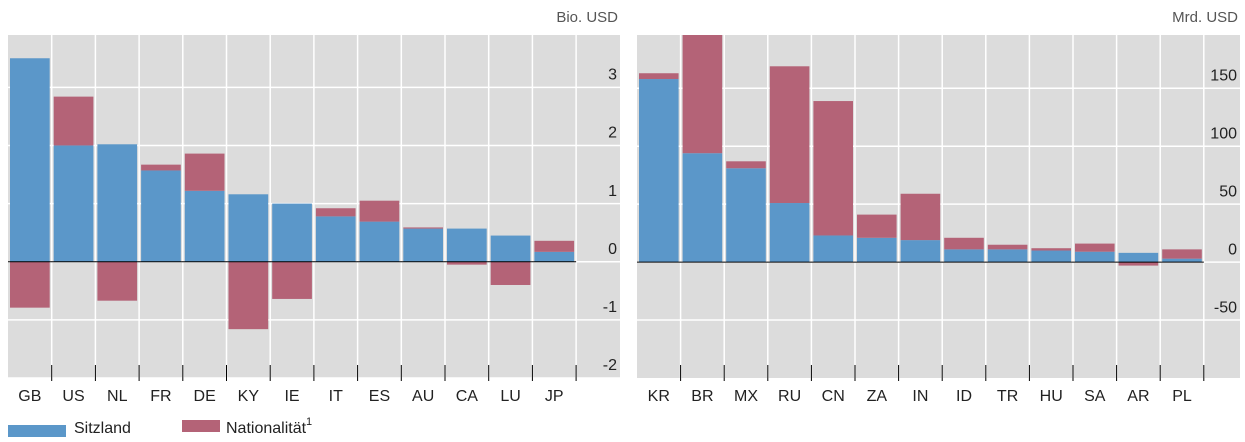 The image size is (1245, 442). I want to click on y-tick-label: -50, so click(1225, 307).